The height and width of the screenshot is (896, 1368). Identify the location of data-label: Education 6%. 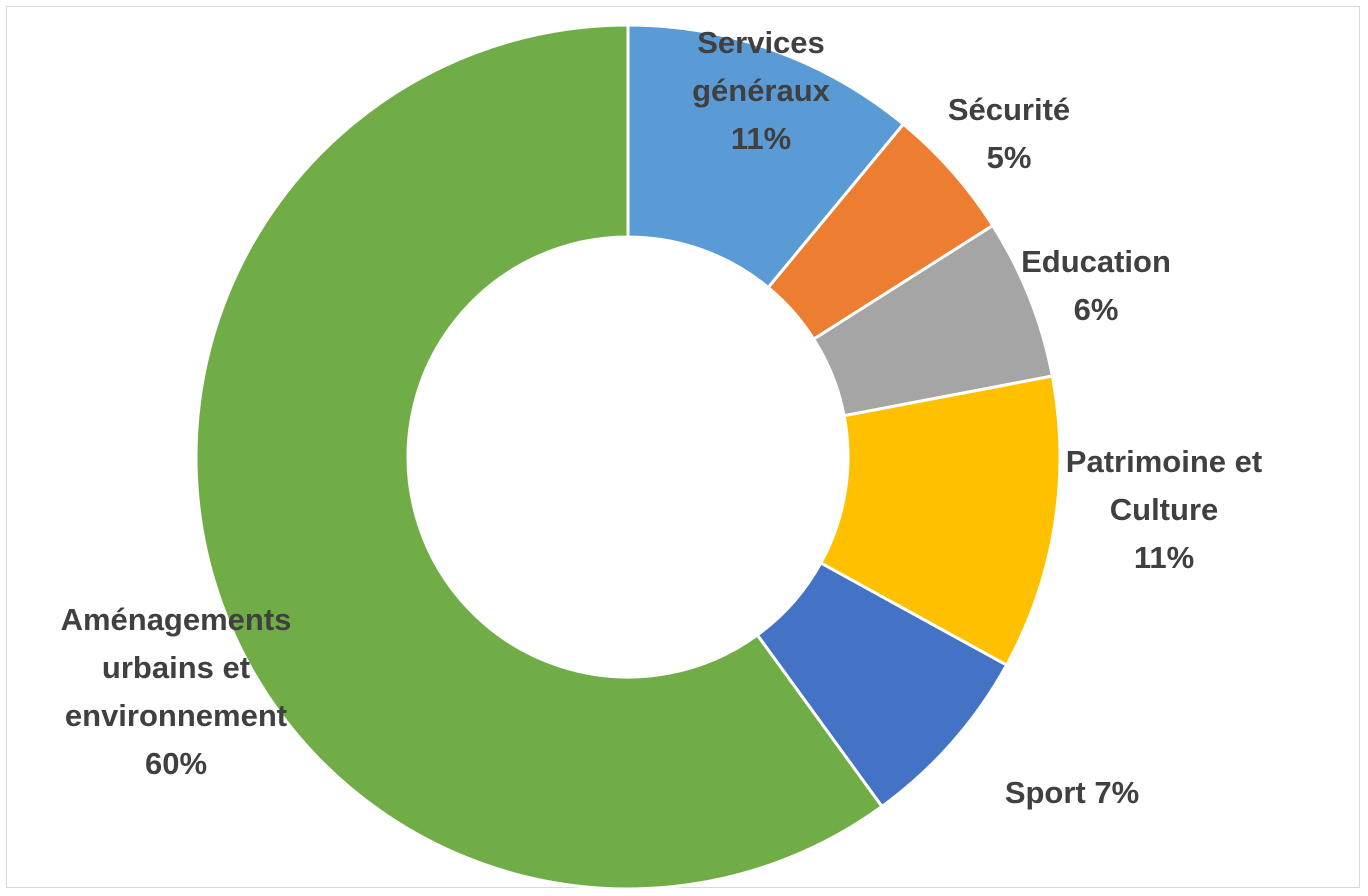
(1096, 286).